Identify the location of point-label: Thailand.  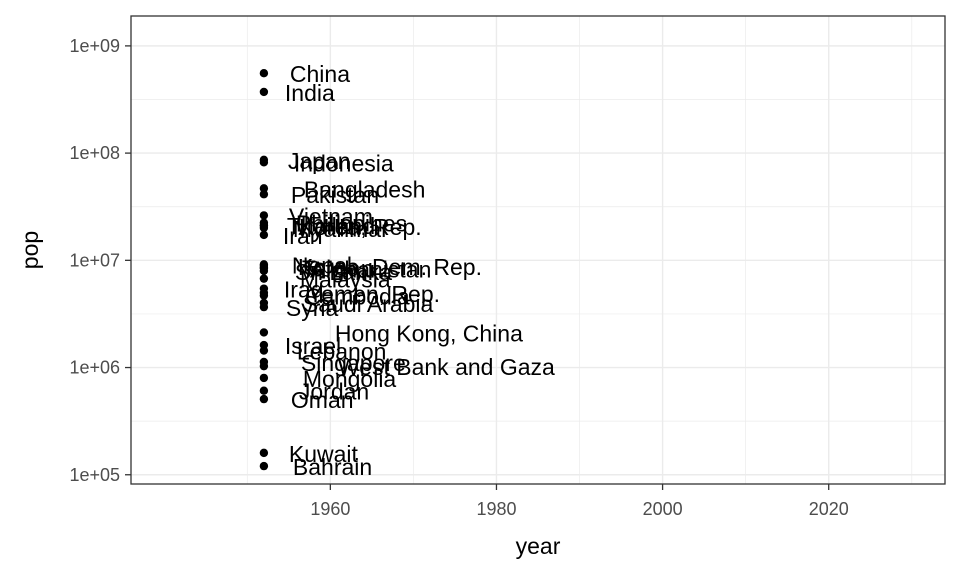
(331, 226).